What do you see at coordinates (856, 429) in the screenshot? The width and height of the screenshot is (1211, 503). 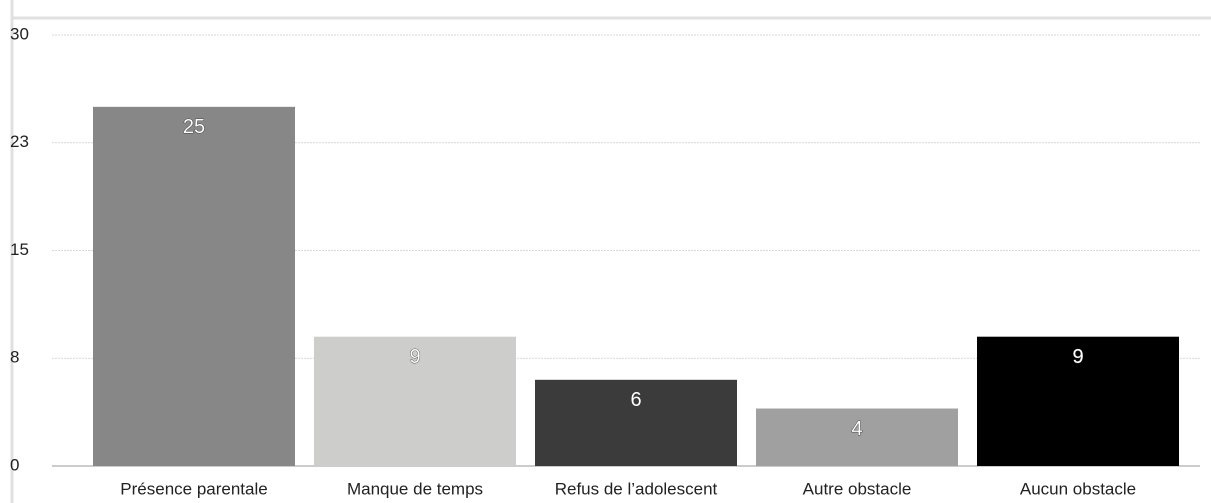 I see `value-label: 4` at bounding box center [856, 429].